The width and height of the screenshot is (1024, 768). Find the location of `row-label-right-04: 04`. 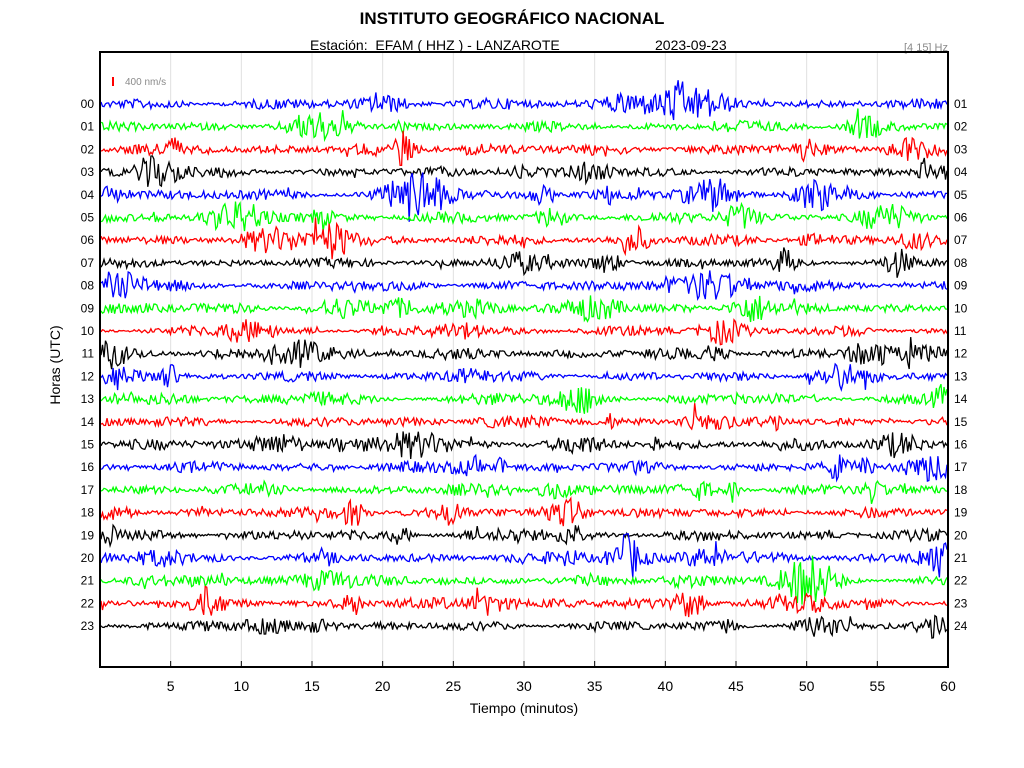

row-label-right-04: 04 is located at coordinates (961, 172).